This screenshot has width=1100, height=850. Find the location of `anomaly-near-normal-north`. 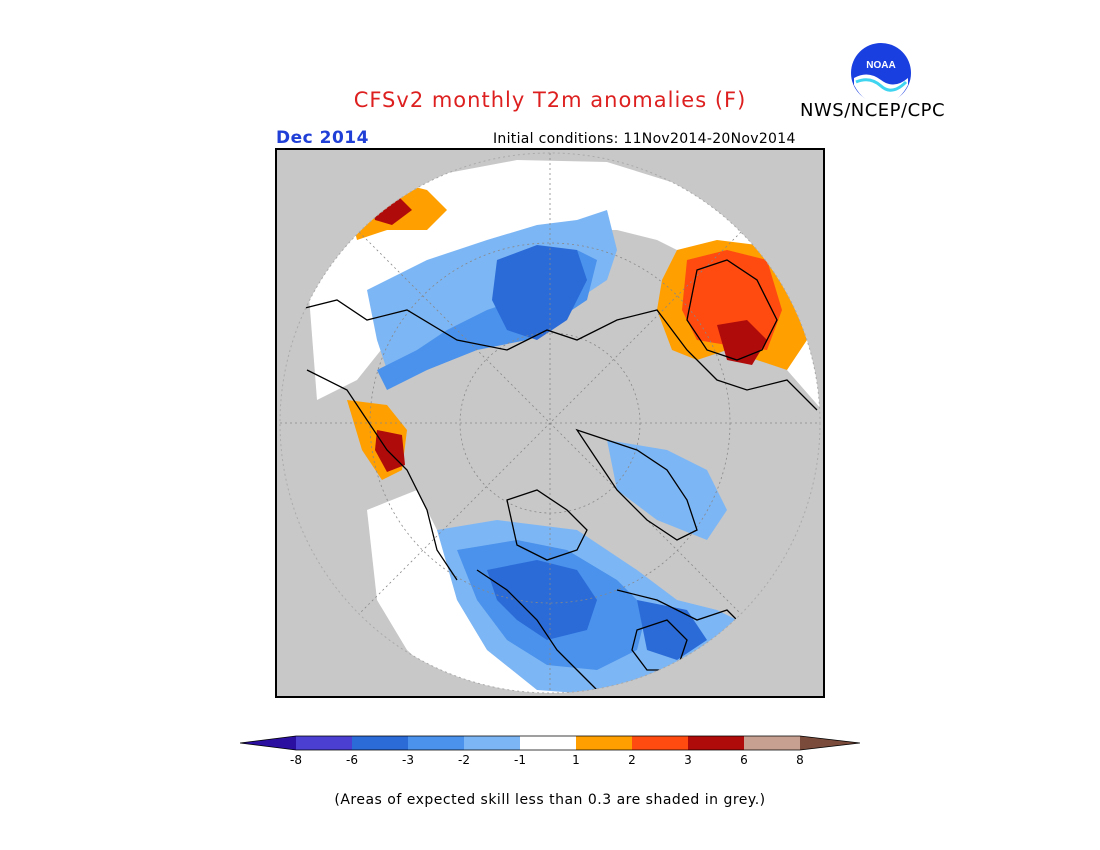

anomaly-near-normal-north is located at coordinates (563, 285).